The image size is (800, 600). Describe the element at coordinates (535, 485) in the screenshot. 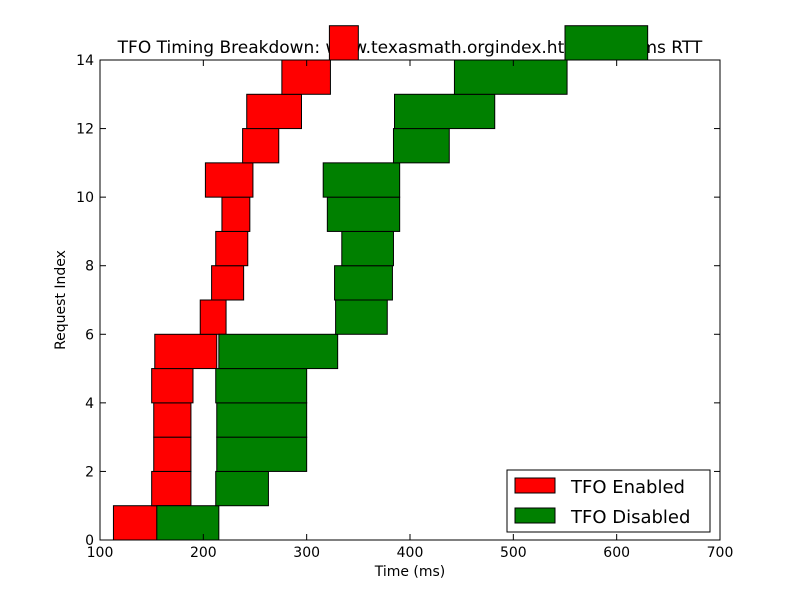

I see `legend-swatch-tfo-enabled` at that location.